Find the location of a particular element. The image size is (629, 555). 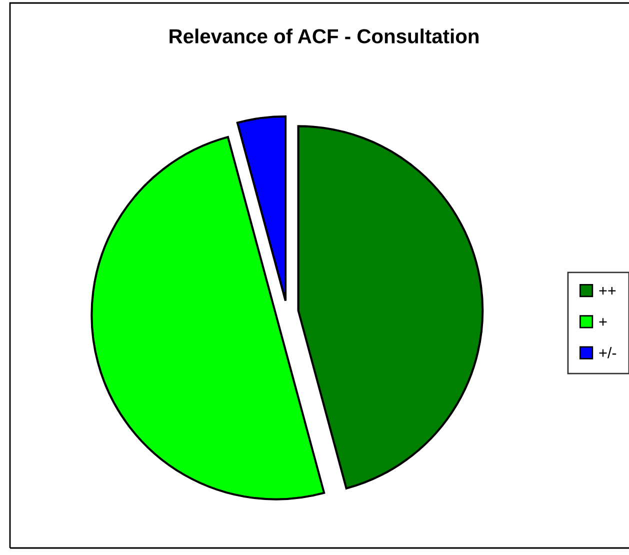

legend-label: ++ is located at coordinates (607, 291).